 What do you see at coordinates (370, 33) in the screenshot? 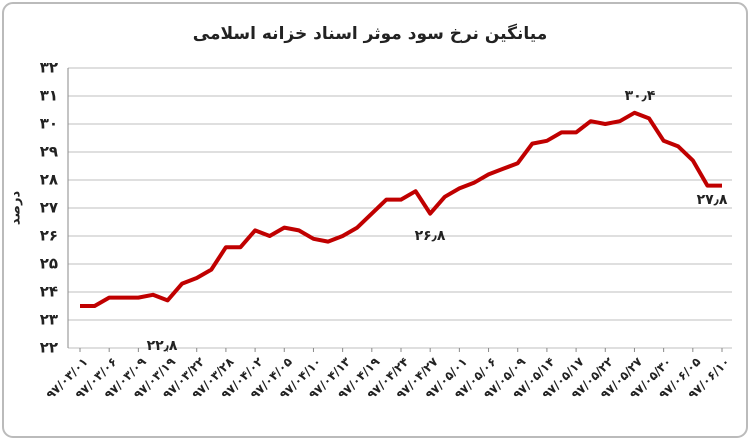
I see `chart-title: میانگین نرخ سود موثر اسناد خزانه اسلامی` at bounding box center [370, 33].